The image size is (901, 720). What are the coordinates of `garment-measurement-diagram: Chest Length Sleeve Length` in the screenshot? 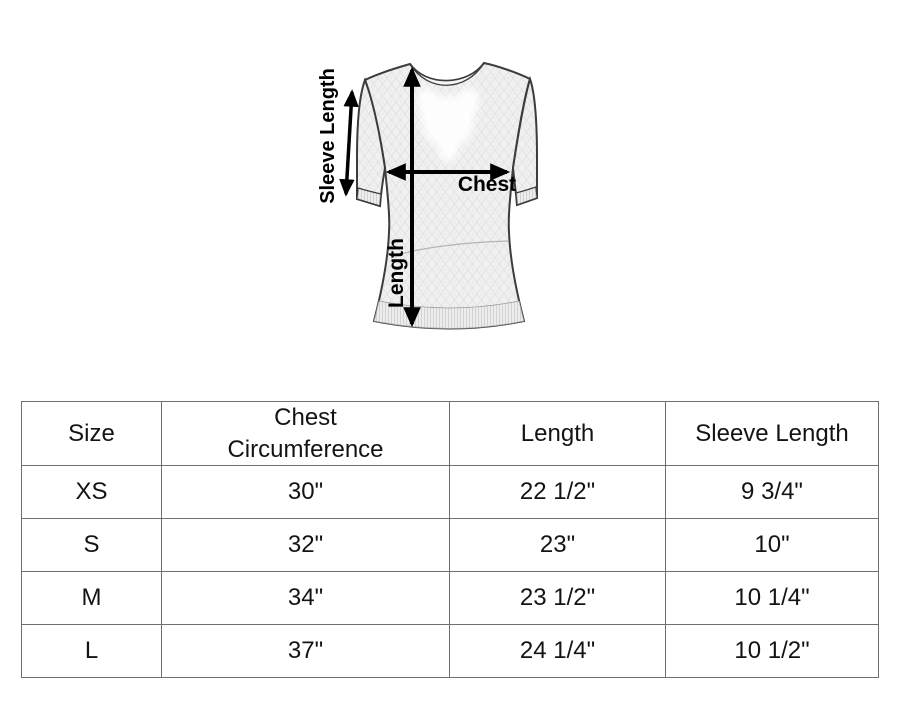 It's located at (440, 200).